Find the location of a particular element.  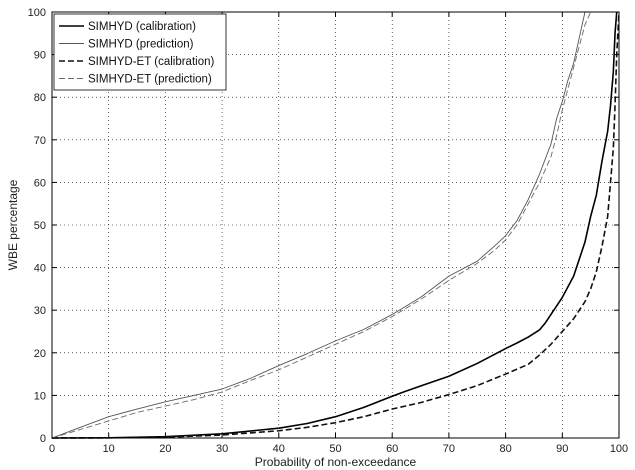

legend-label-3: SIMHYD-ET (calibration) is located at coordinates (151, 62).